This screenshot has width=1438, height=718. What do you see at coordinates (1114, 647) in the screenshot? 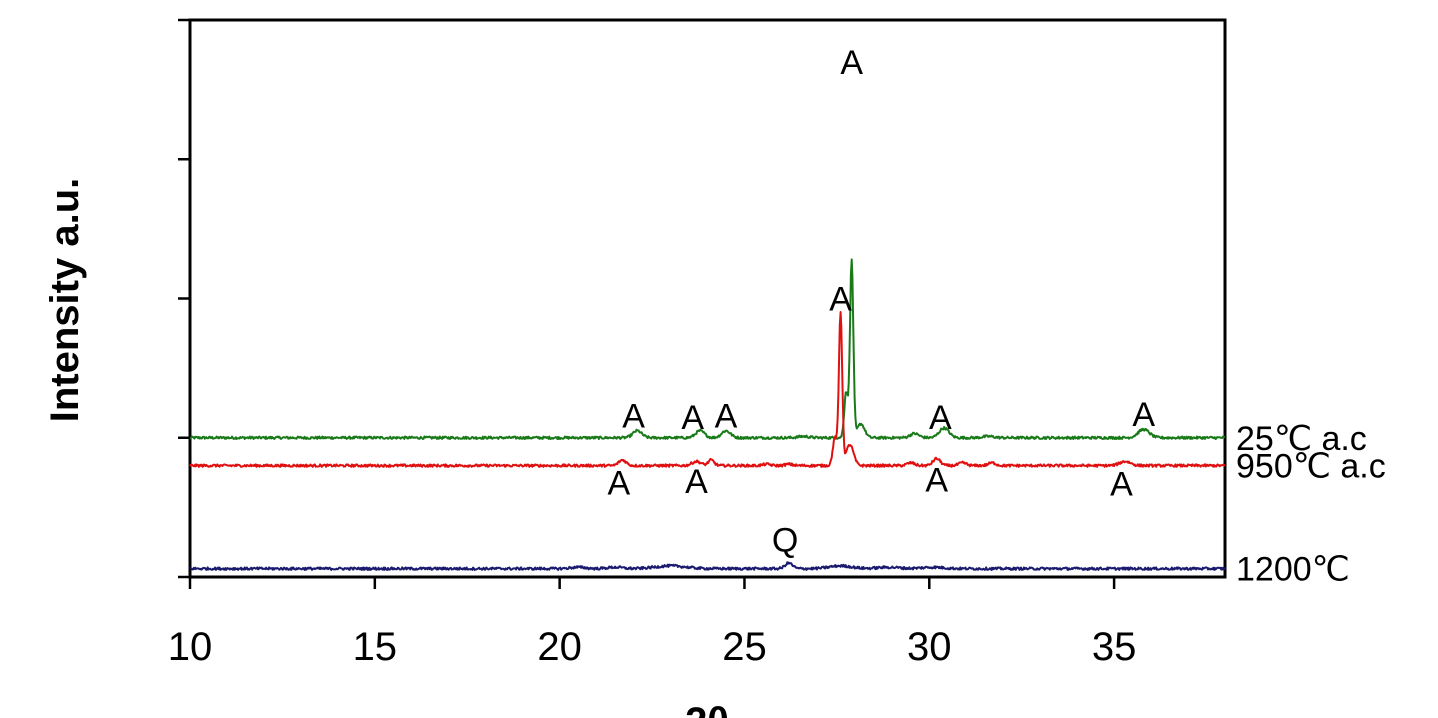
I see `x-tick-label: 35` at bounding box center [1114, 647].